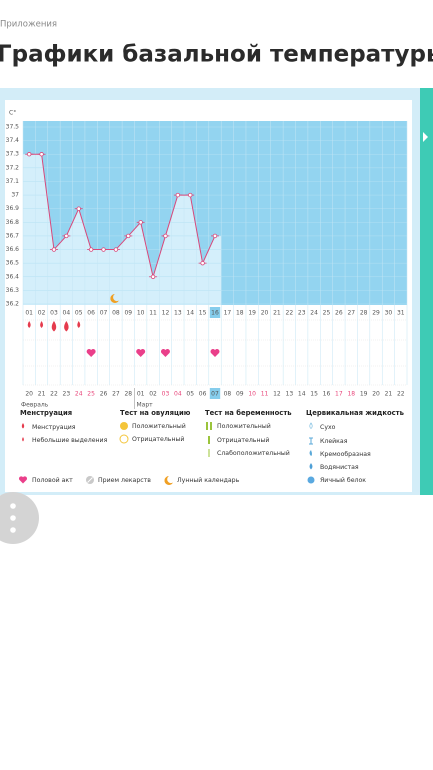 This screenshot has width=433, height=770. What do you see at coordinates (339, 313) in the screenshot?
I see `x-tick-label: 26` at bounding box center [339, 313].